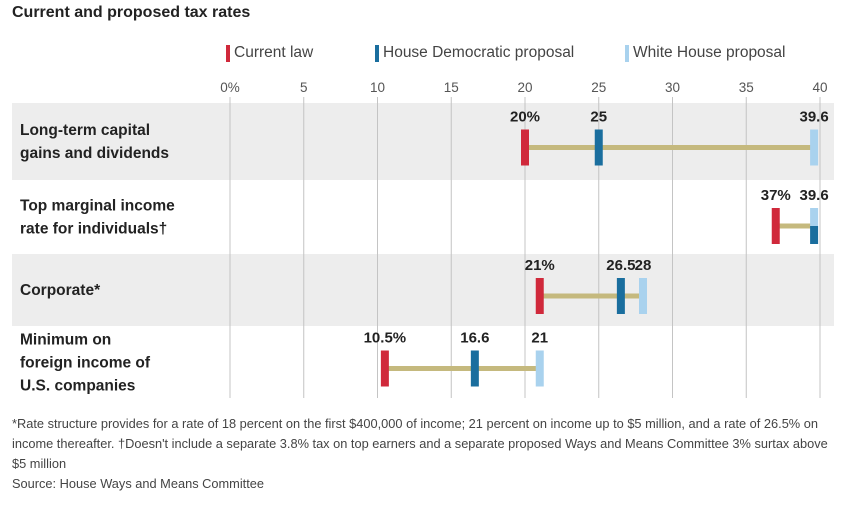 Image resolution: width=846 pixels, height=505 pixels. Describe the element at coordinates (85, 130) in the screenshot. I see `row-category-label: Long-term capital` at that location.